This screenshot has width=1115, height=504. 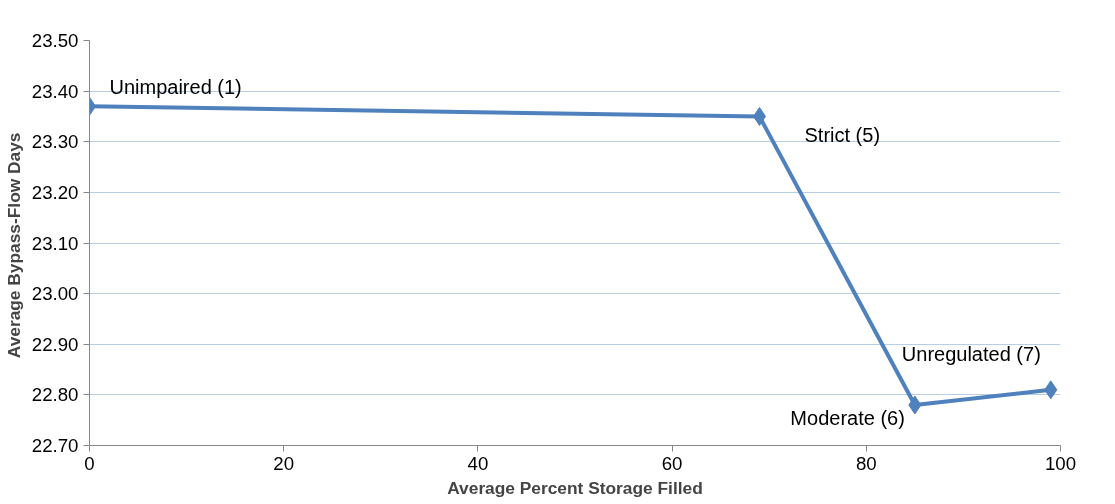 What do you see at coordinates (866, 463) in the screenshot?
I see `x-tick-label: 80` at bounding box center [866, 463].